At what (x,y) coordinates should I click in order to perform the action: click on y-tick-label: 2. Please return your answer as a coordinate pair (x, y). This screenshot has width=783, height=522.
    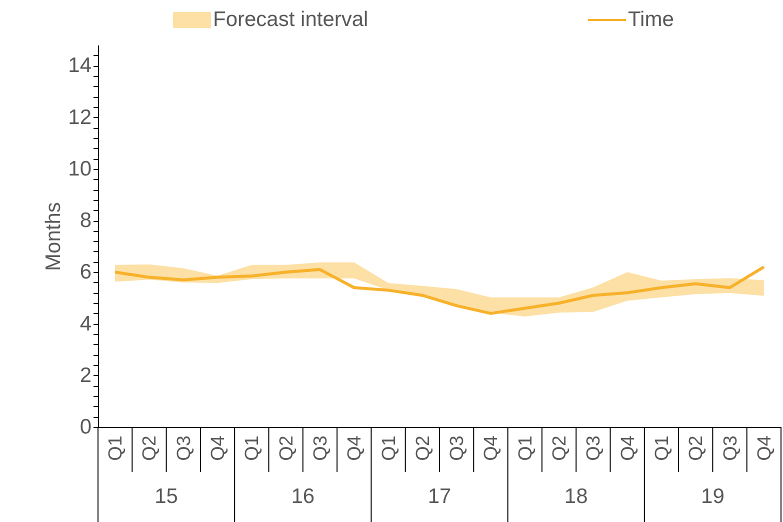
    Looking at the image, I should click on (86, 375).